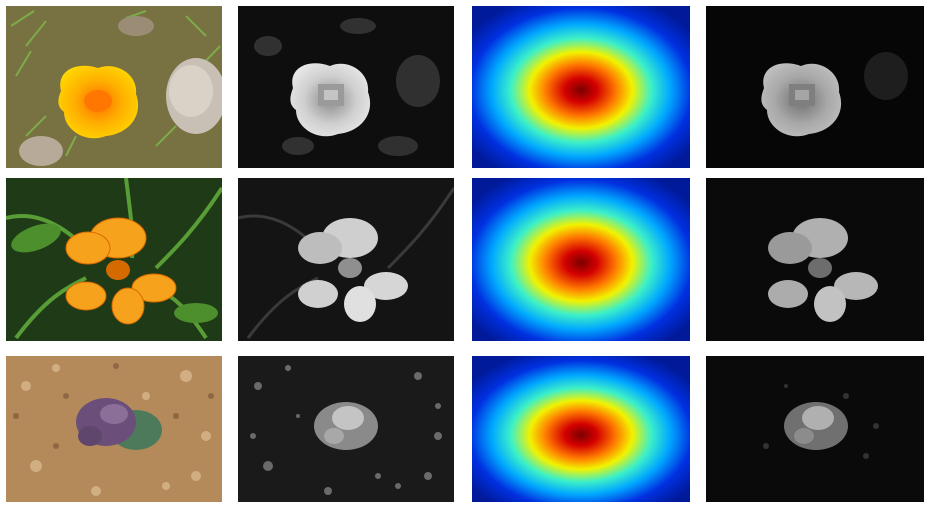 The image size is (931, 509). What do you see at coordinates (815, 259) in the screenshot?
I see `weighted-saliency-nasturtium` at bounding box center [815, 259].